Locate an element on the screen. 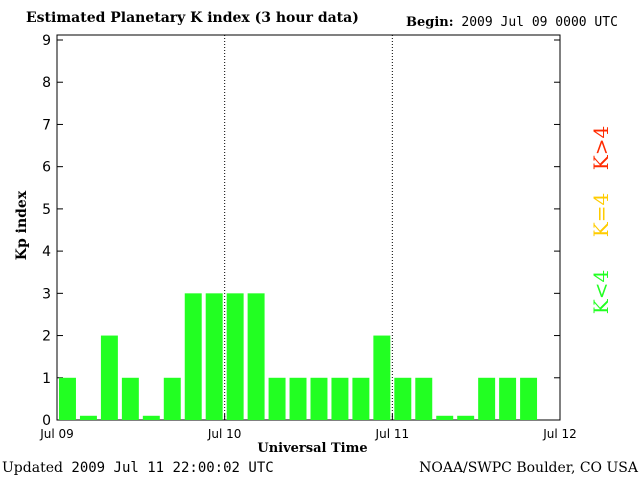  y-tick-label: 6 is located at coordinates (46, 168).